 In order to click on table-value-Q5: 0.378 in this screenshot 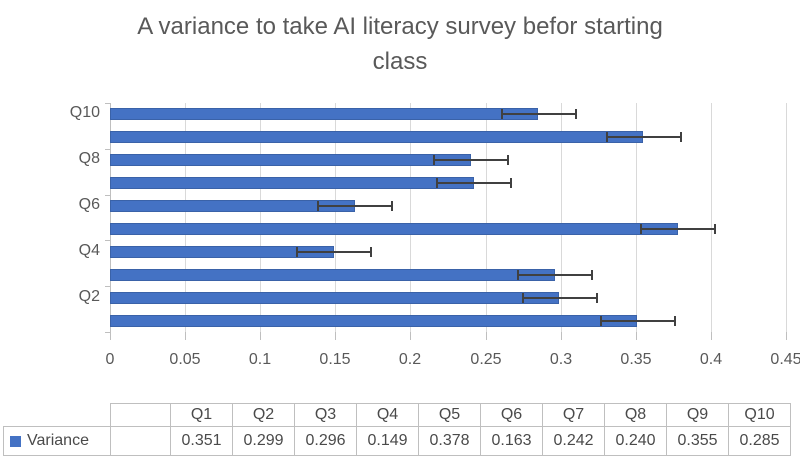, I will do `click(449, 441)`.